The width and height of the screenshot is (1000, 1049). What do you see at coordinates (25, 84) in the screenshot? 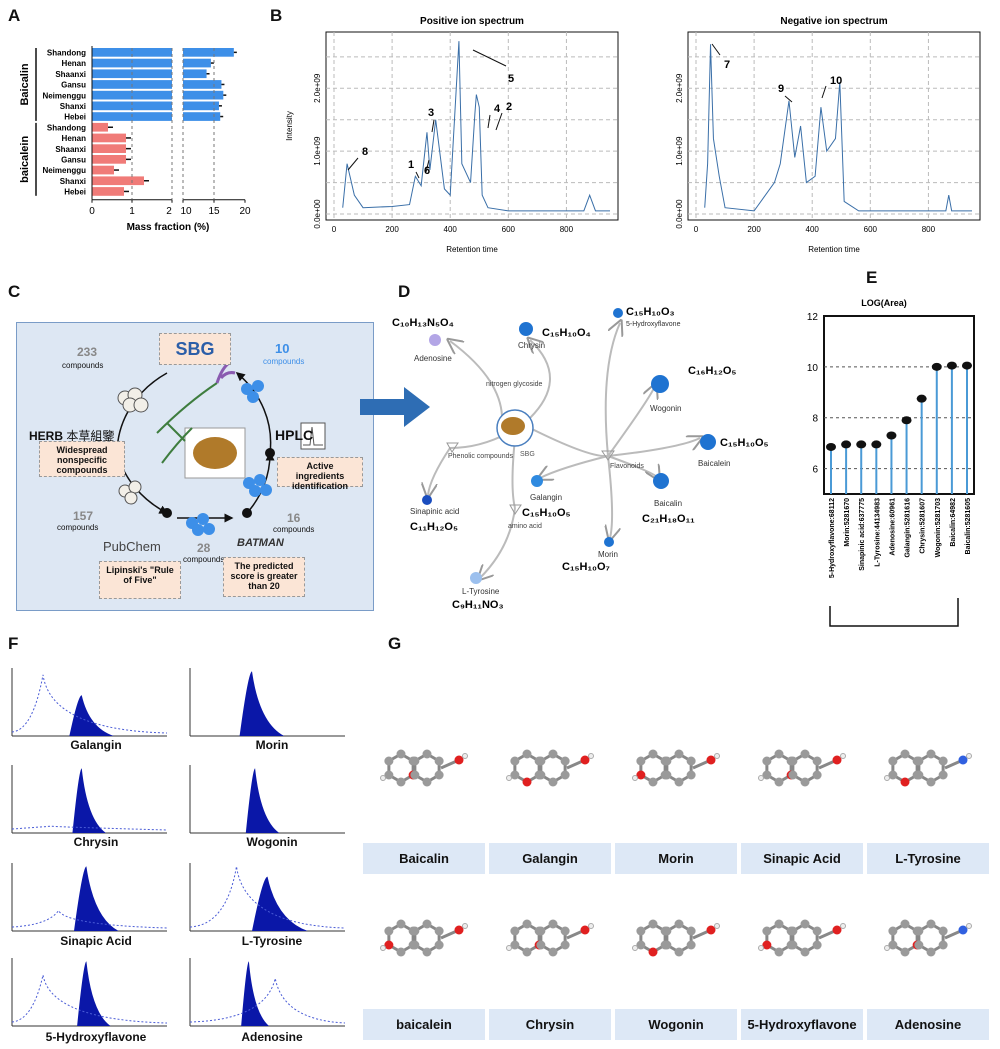
I see `group-label: Baicalin` at bounding box center [25, 84].